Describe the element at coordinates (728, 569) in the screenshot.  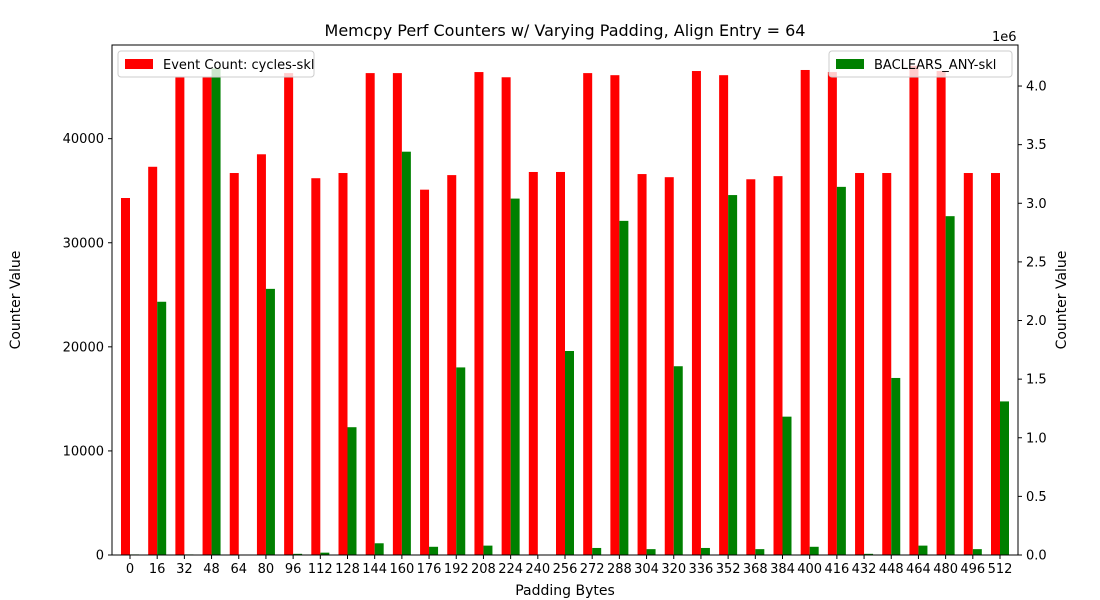
I see `x-tick-label: 352` at that location.